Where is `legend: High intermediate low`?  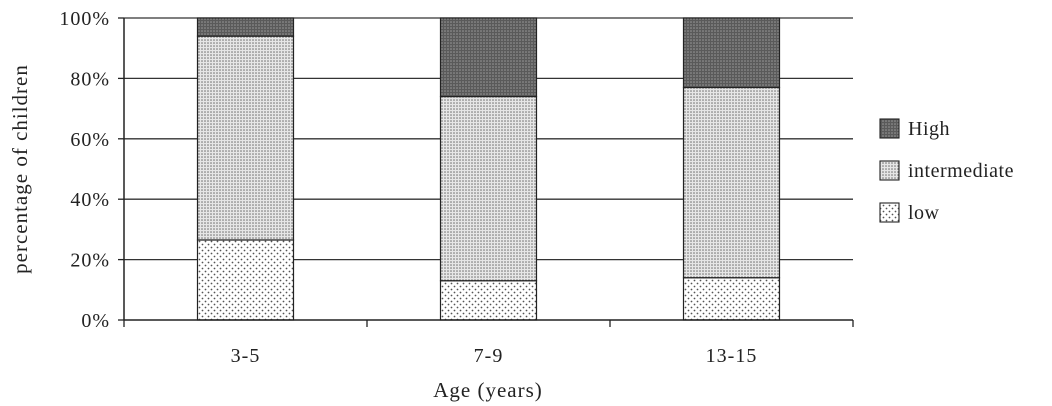
legend: High intermediate low is located at coordinates (946, 171).